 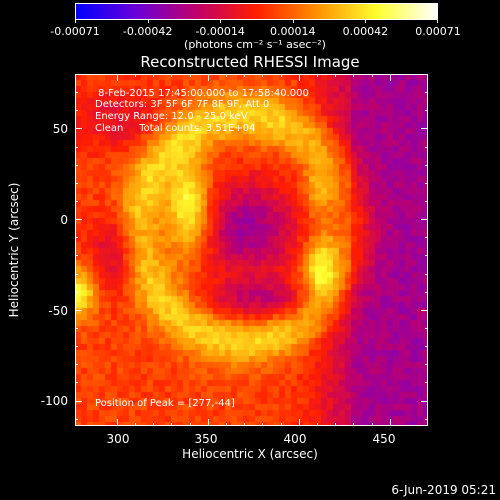 I want to click on colorbar-tick-label: -0.00014, so click(x=220, y=31).